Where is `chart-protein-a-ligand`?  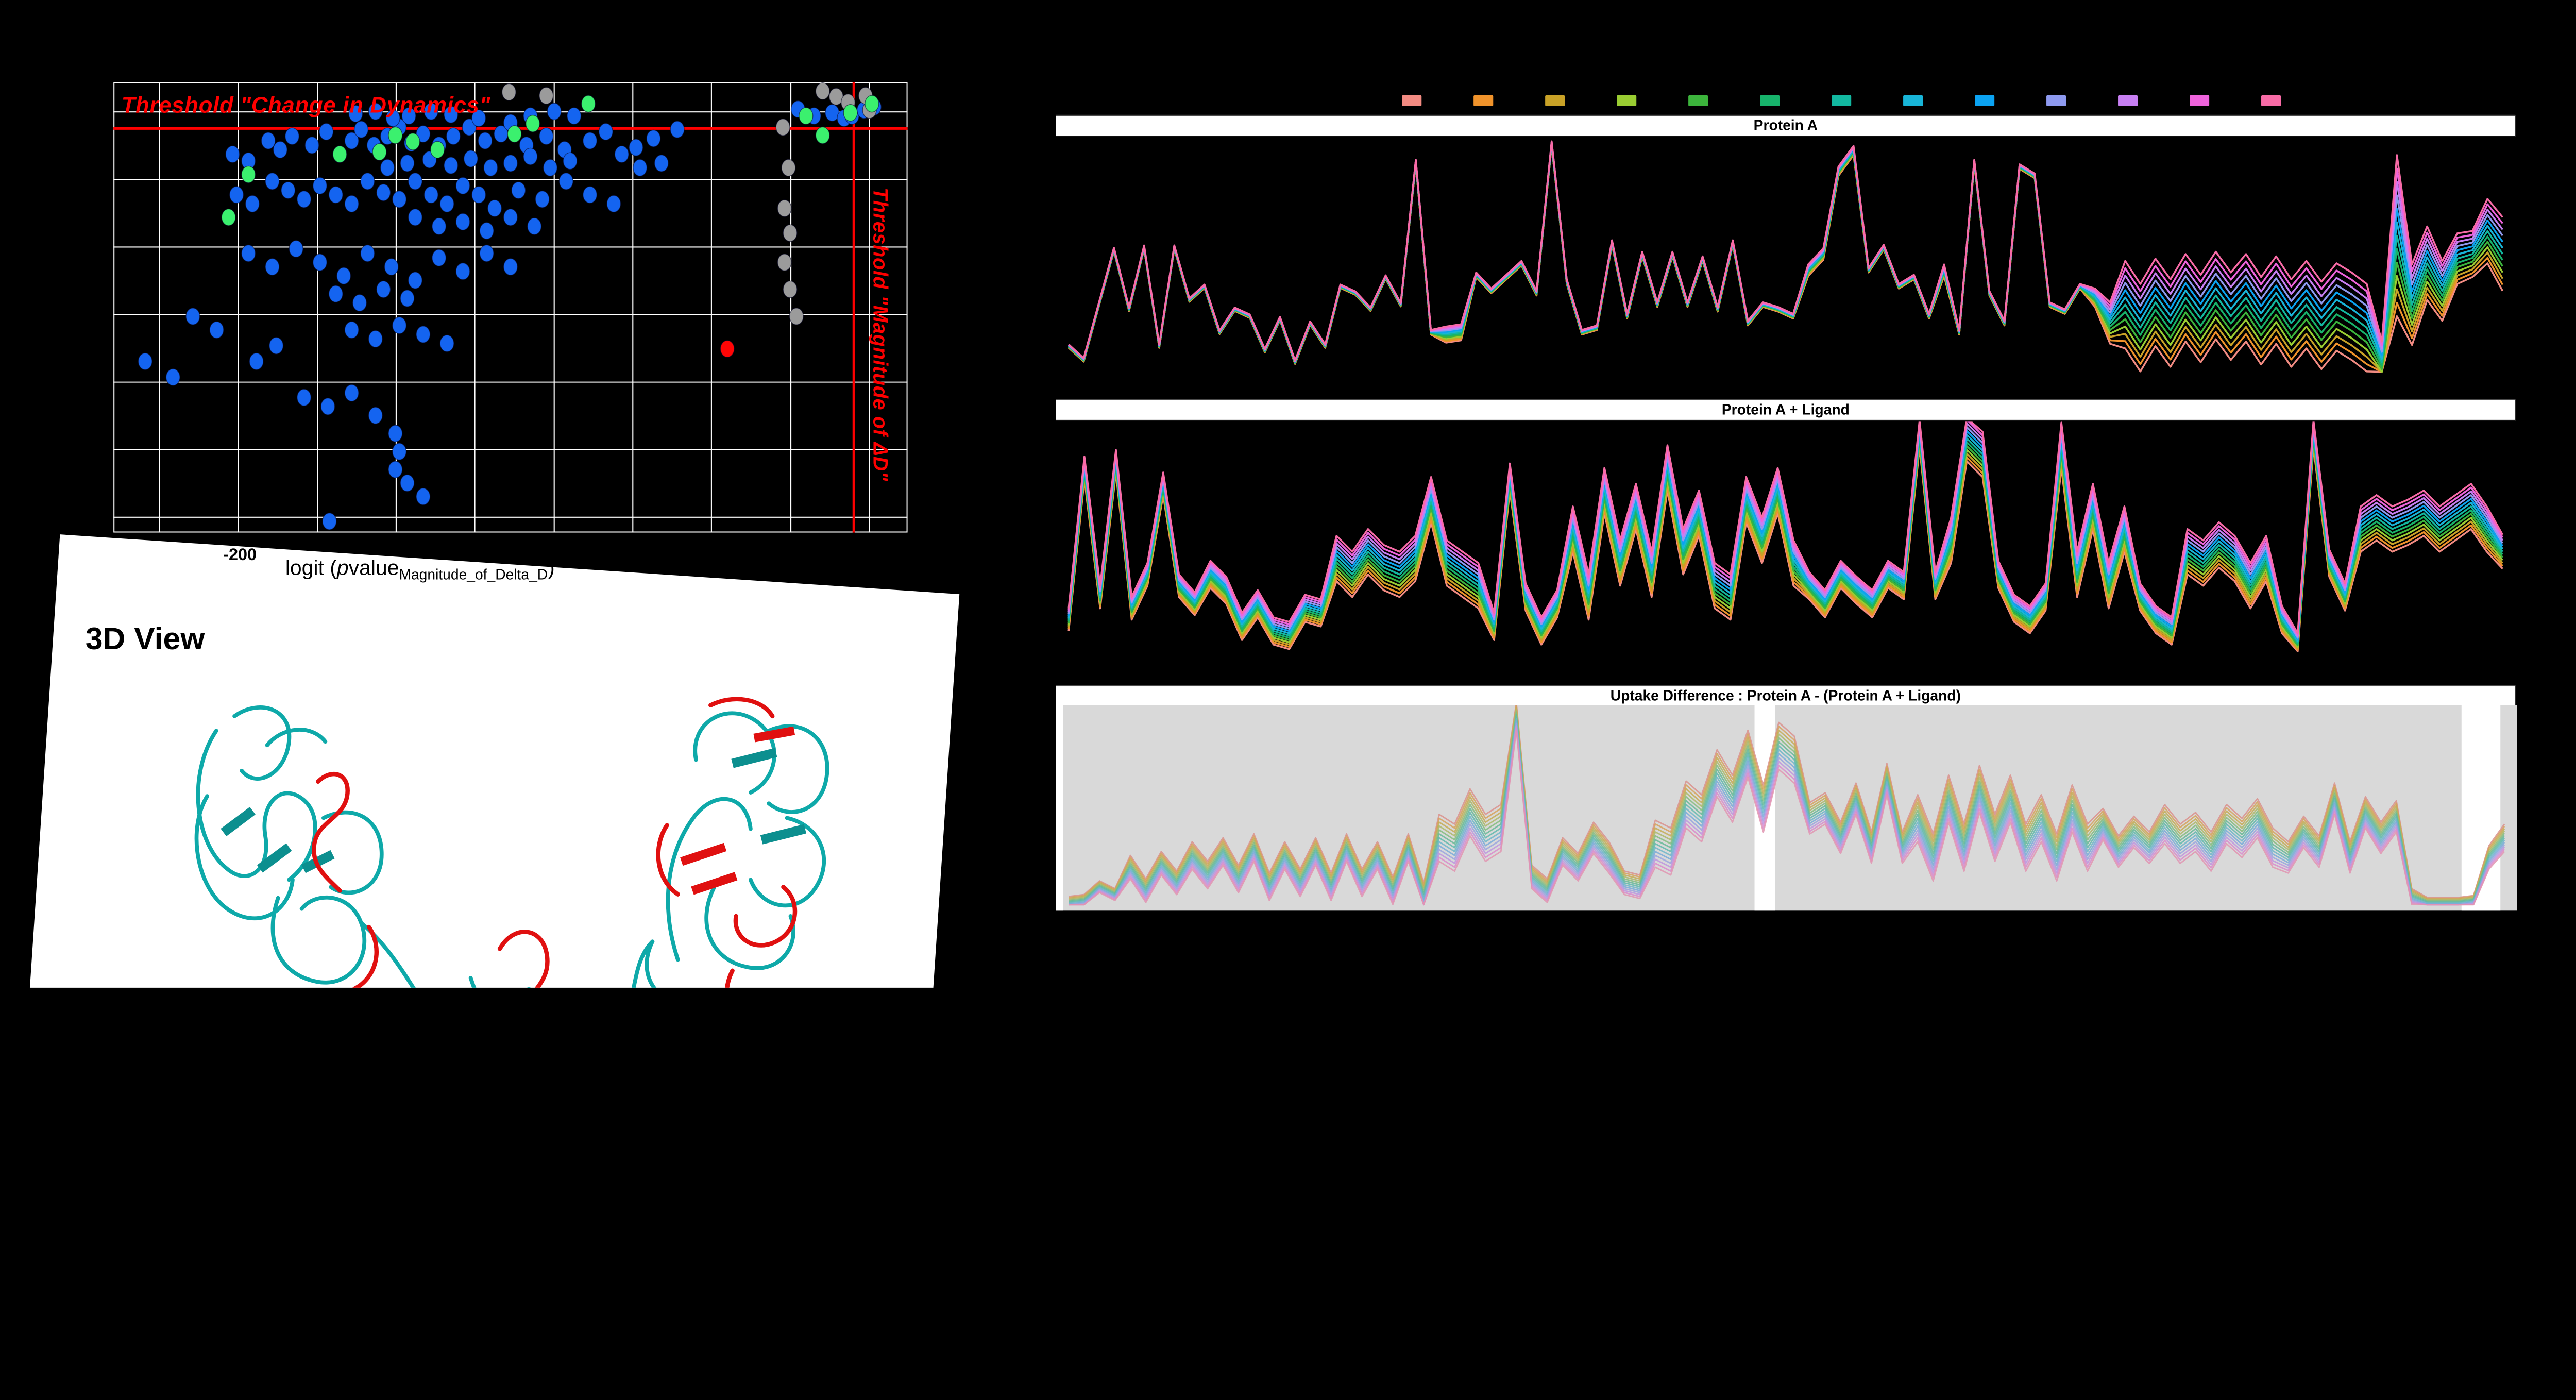
chart-protein-a-ligand is located at coordinates (1786, 538).